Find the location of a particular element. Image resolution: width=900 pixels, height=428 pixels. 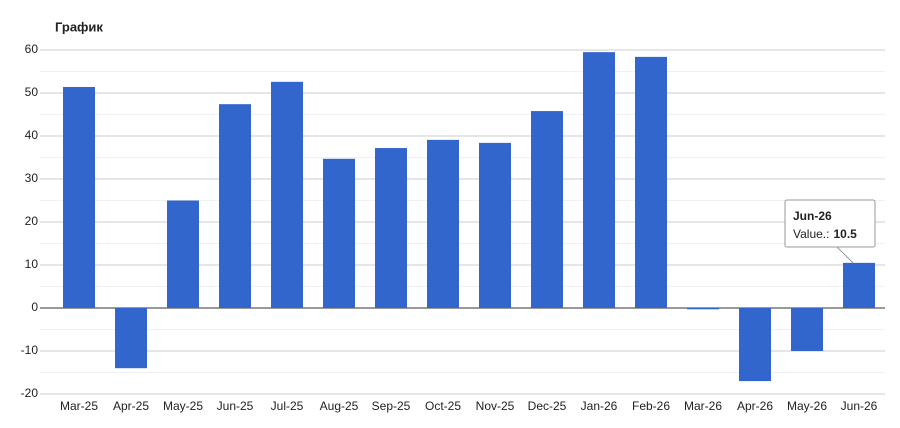

x-tick-label: Oct-25 is located at coordinates (443, 406).